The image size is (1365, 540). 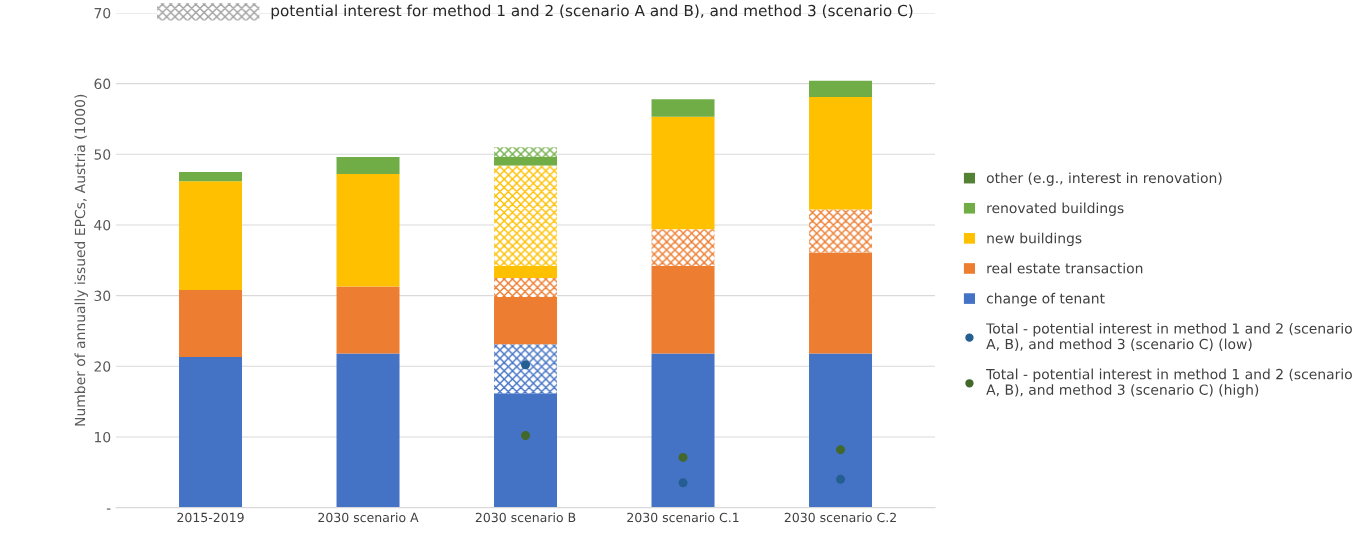 I want to click on x-tick-label: 2015-2019, so click(x=210, y=517).